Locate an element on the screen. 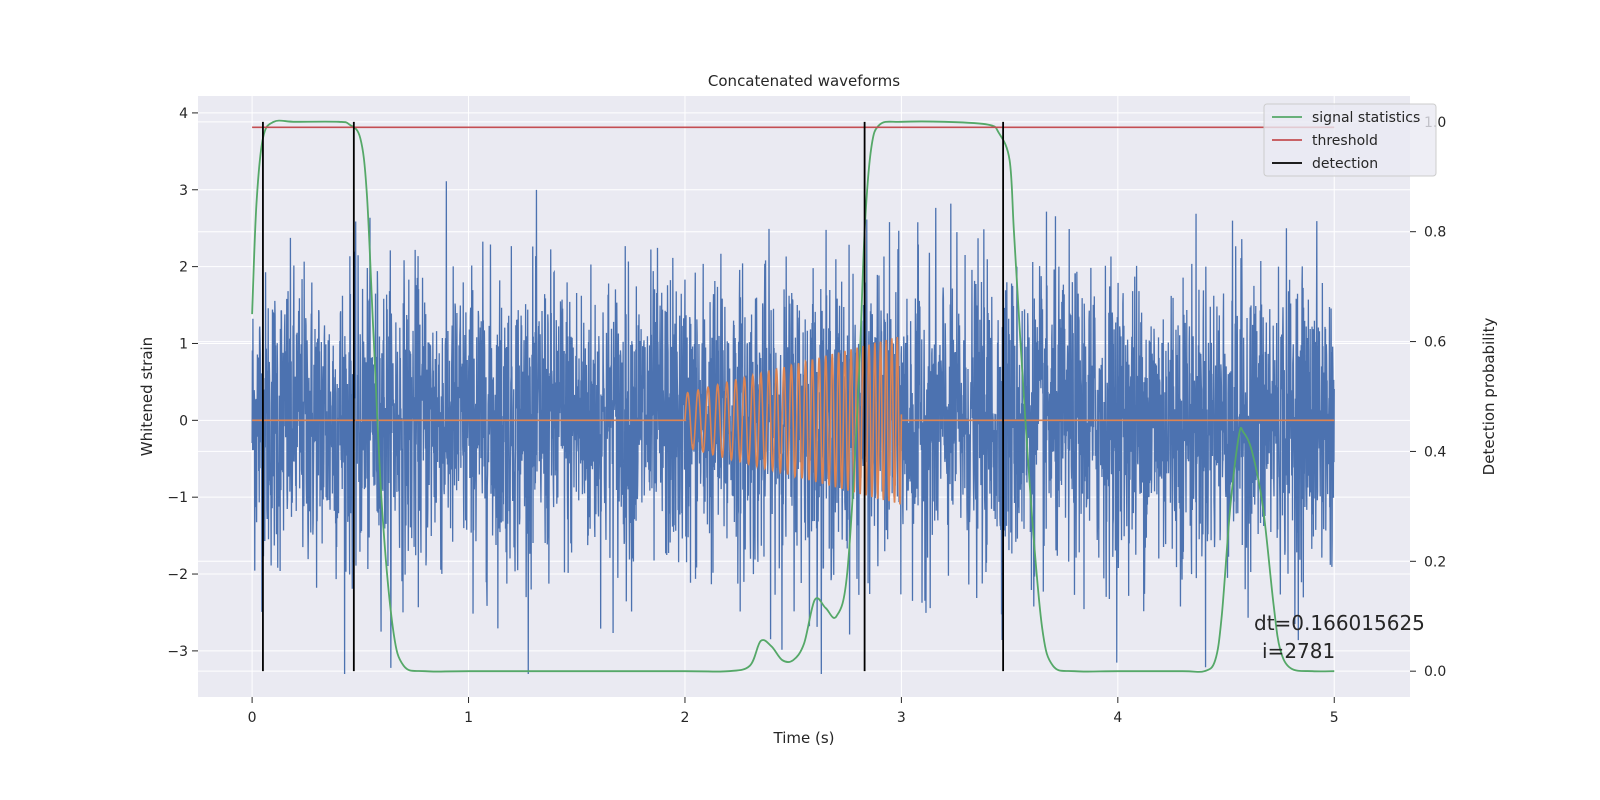 Image resolution: width=1600 pixels, height=800 pixels. annotation-dt: dt=0.166015625 is located at coordinates (1339, 623).